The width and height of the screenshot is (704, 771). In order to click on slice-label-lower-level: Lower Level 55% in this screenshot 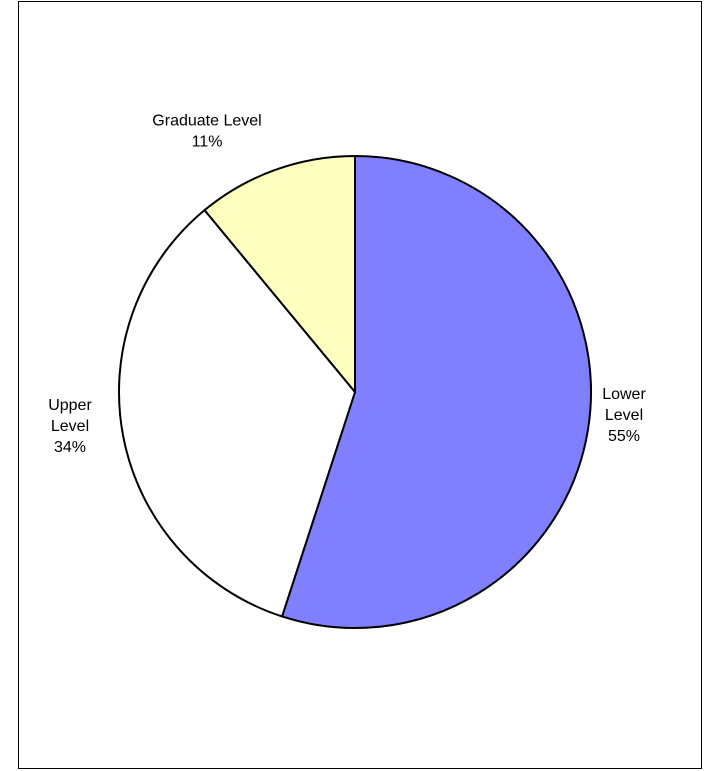, I will do `click(624, 415)`.